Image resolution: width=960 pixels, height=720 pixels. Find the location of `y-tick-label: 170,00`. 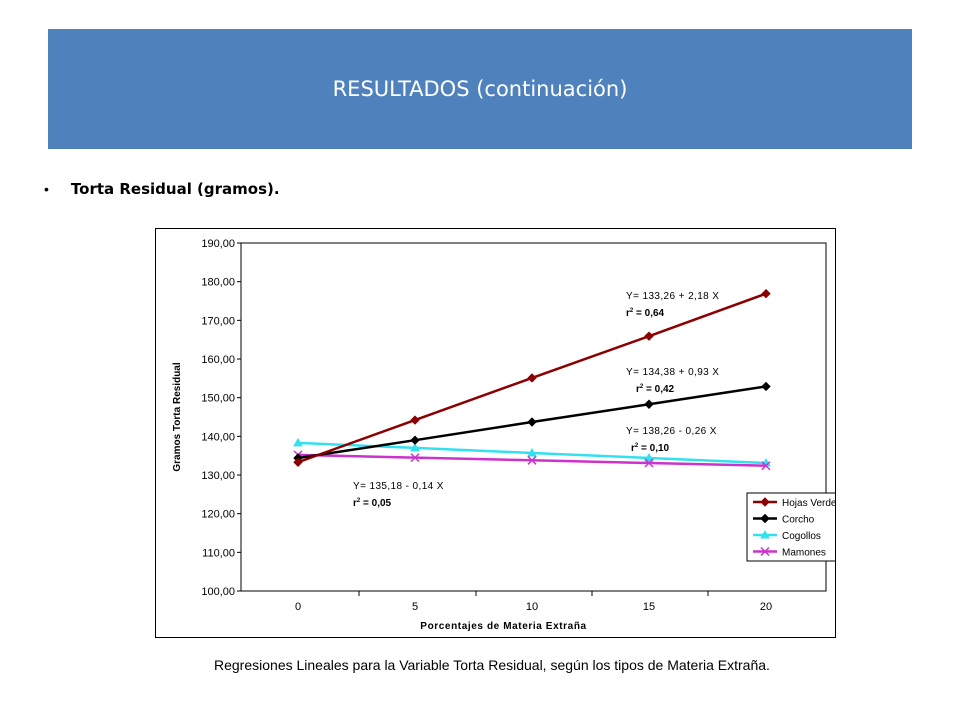

y-tick-label: 170,00 is located at coordinates (218, 321).